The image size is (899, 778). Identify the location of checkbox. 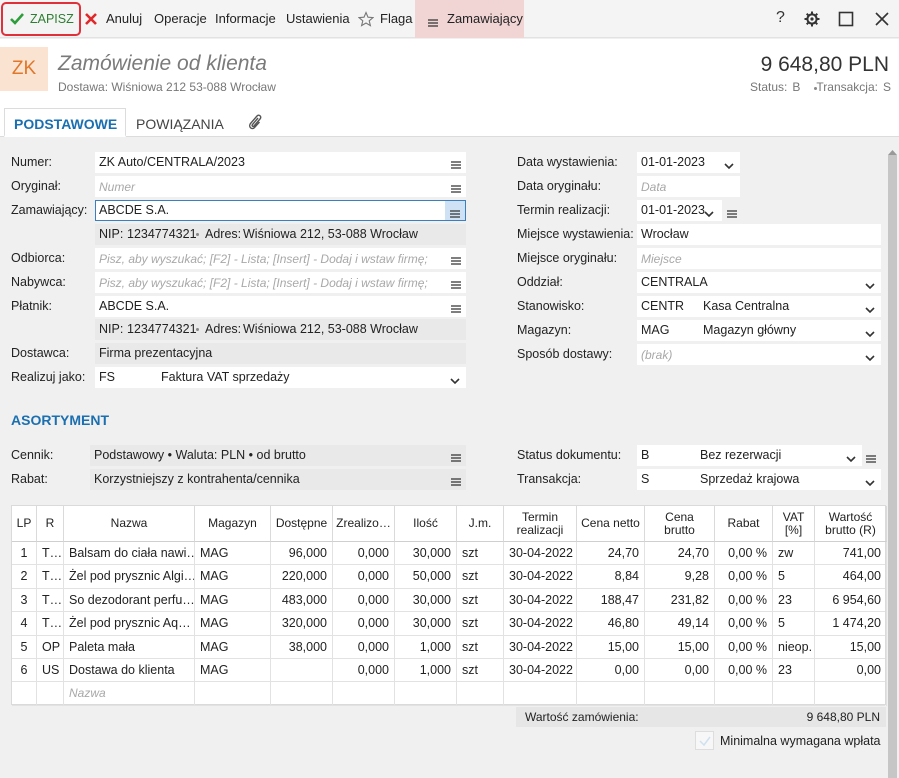
(704, 740).